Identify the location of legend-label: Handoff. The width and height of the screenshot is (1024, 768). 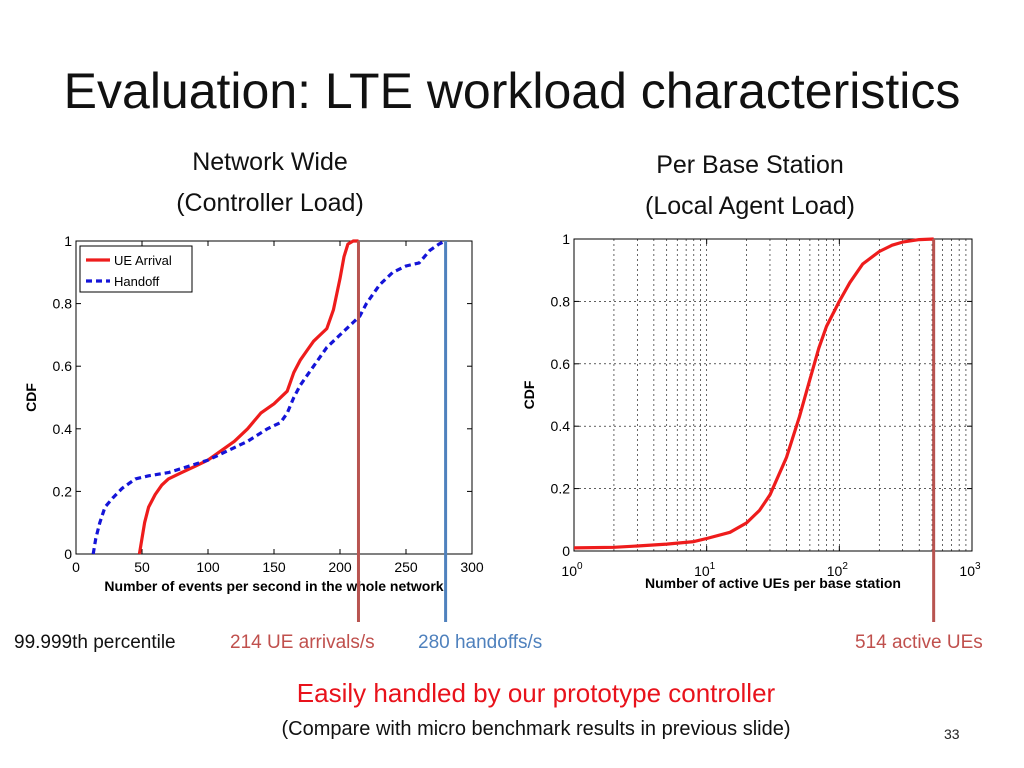
(137, 281).